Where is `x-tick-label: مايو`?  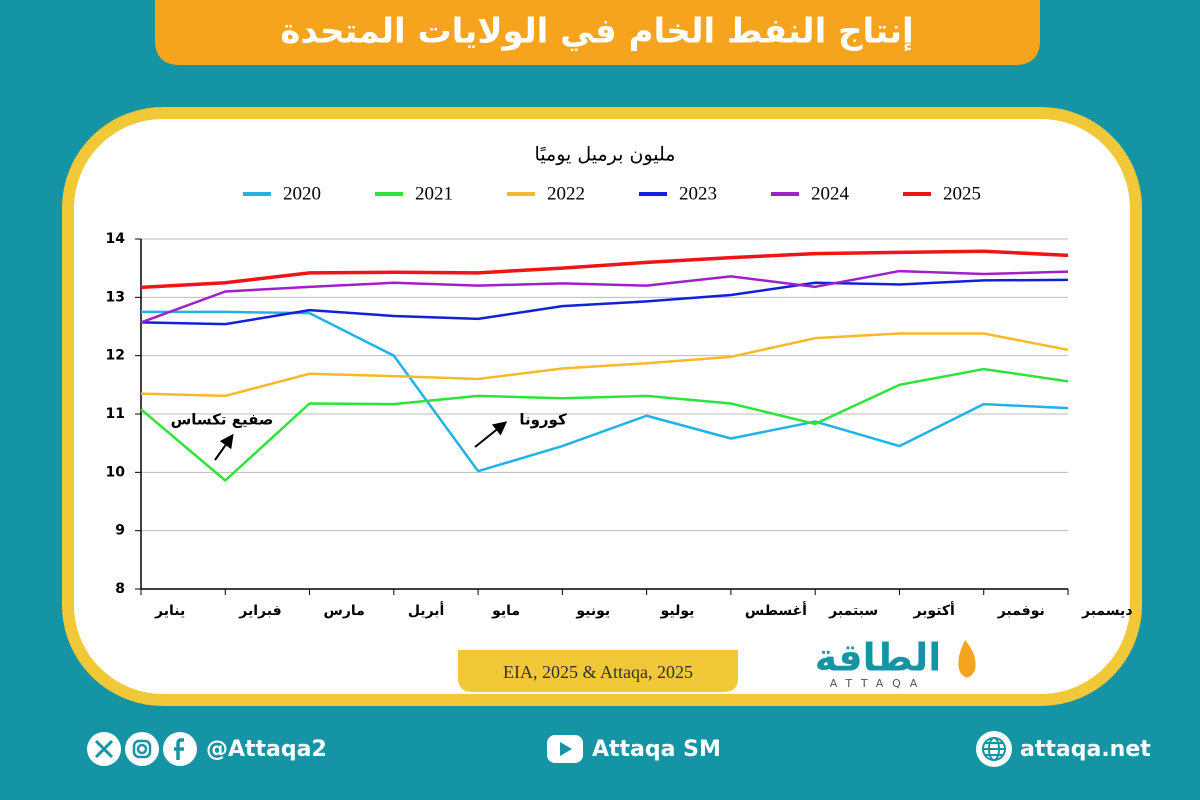
x-tick-label: مايو is located at coordinates (505, 611).